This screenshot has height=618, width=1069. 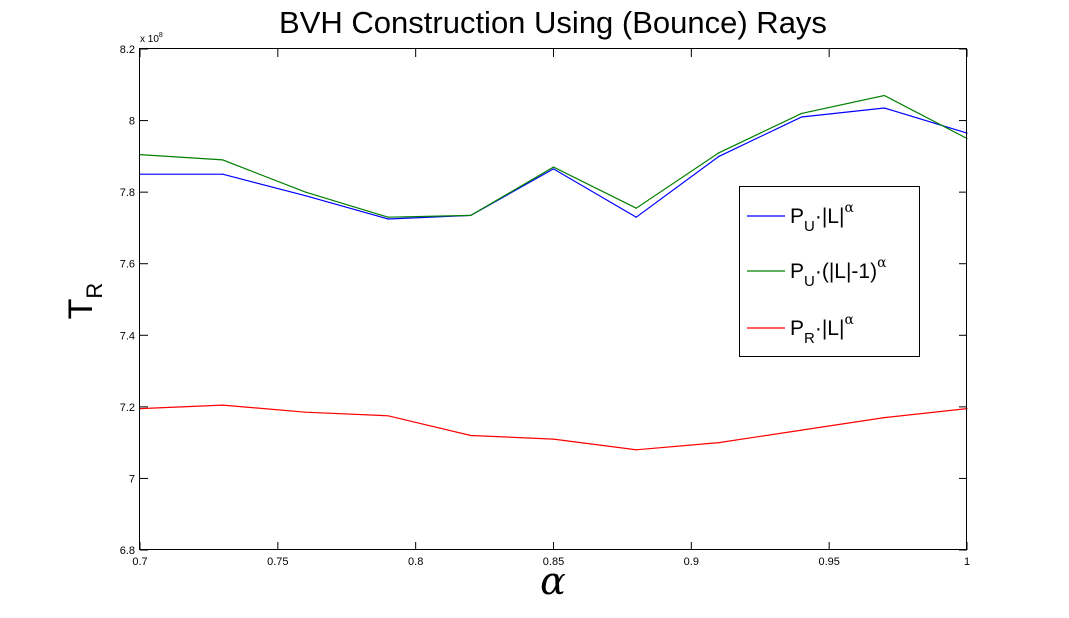 I want to click on x-tick-label: 1, so click(x=967, y=562).